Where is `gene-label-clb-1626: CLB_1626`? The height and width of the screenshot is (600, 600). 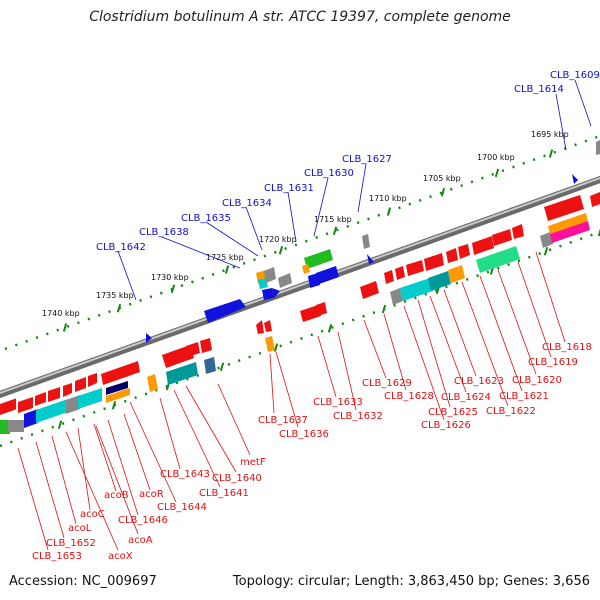 gene-label-clb-1626: CLB_1626 is located at coordinates (446, 425).